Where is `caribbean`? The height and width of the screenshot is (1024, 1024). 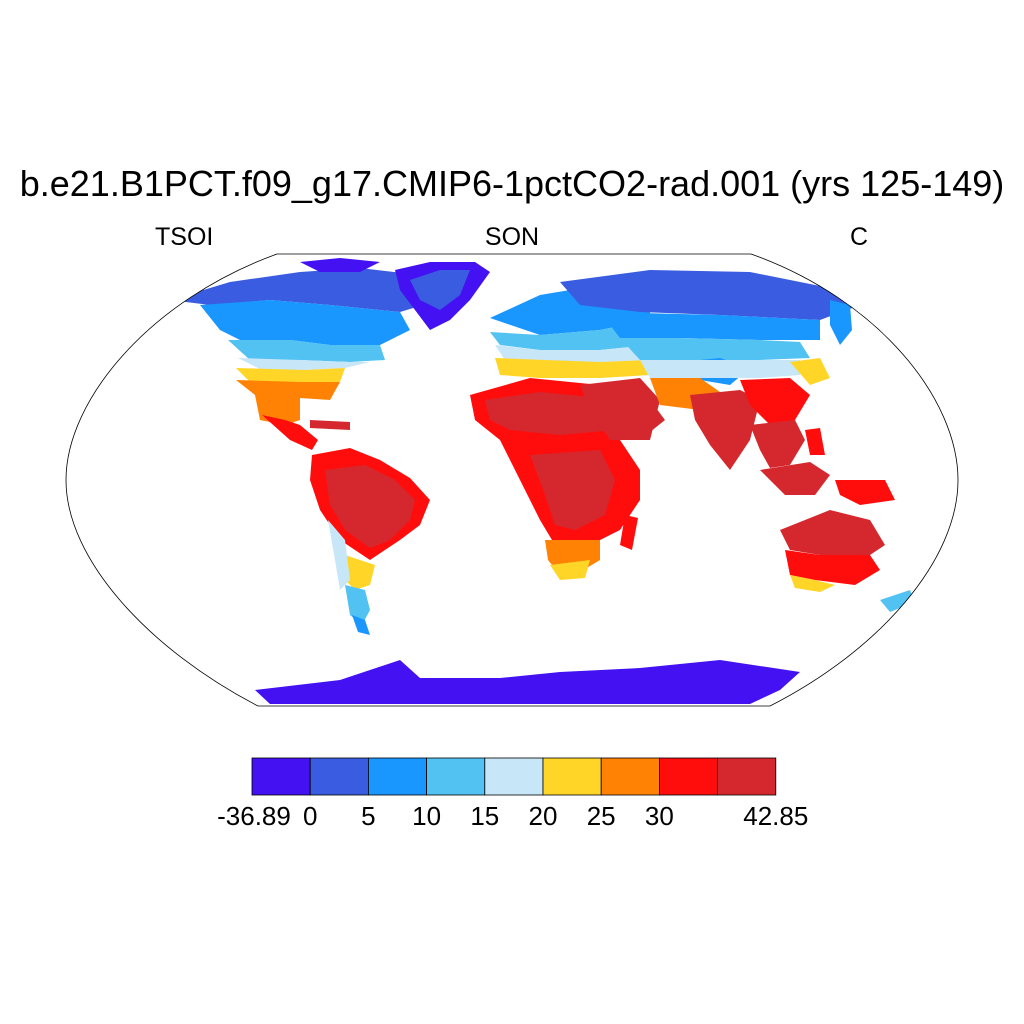 caribbean is located at coordinates (330, 425).